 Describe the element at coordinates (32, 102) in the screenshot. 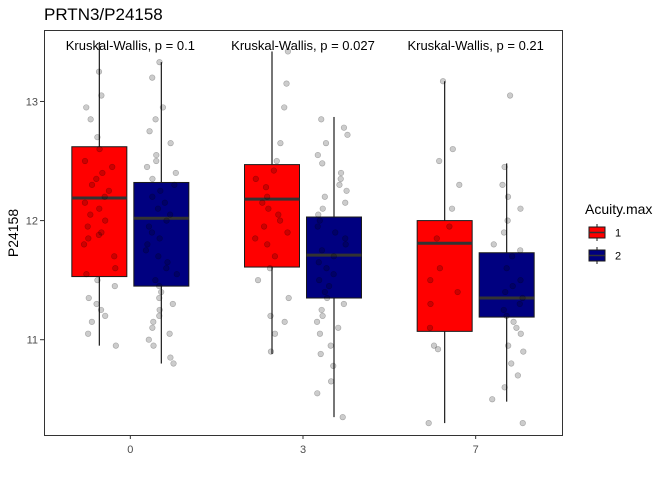

I see `y-tick-label: 13` at that location.